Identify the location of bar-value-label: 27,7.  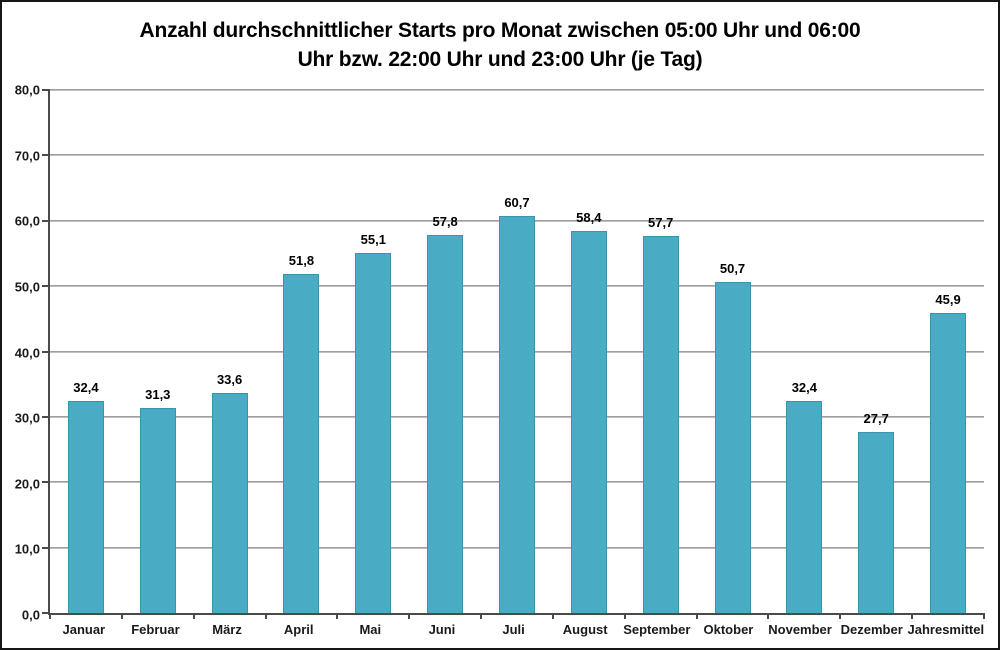
(876, 418).